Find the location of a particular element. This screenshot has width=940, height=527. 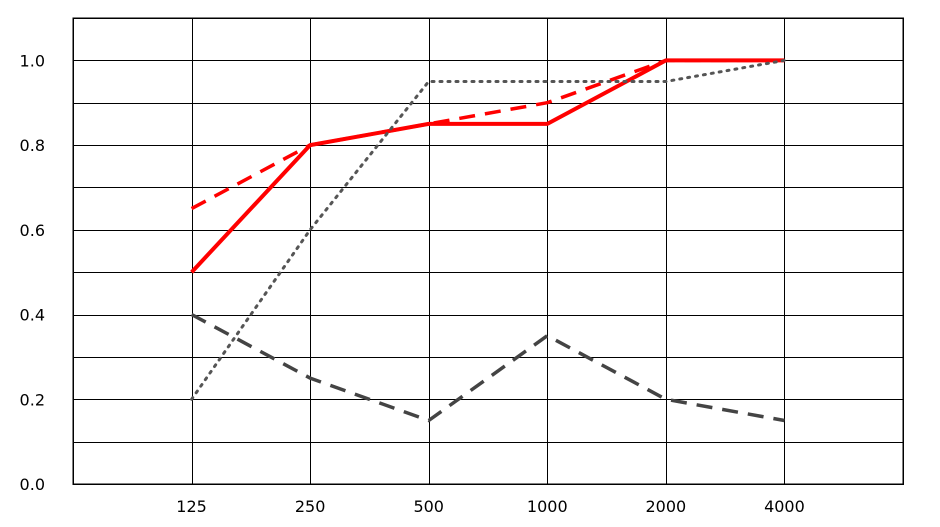

x-tick-label: 1000 is located at coordinates (547, 506).